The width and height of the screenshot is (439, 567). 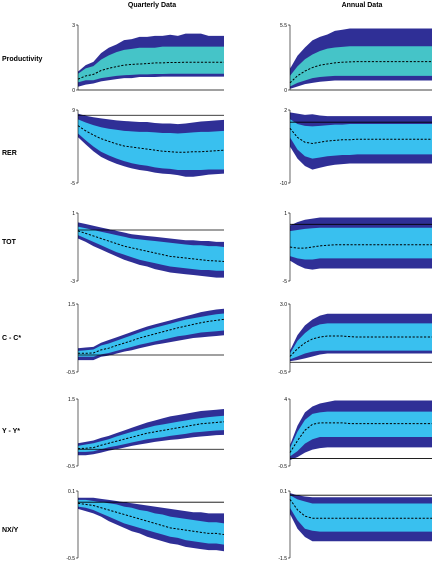 I want to click on row-label-c-c-star: C - C*, so click(x=11, y=338).